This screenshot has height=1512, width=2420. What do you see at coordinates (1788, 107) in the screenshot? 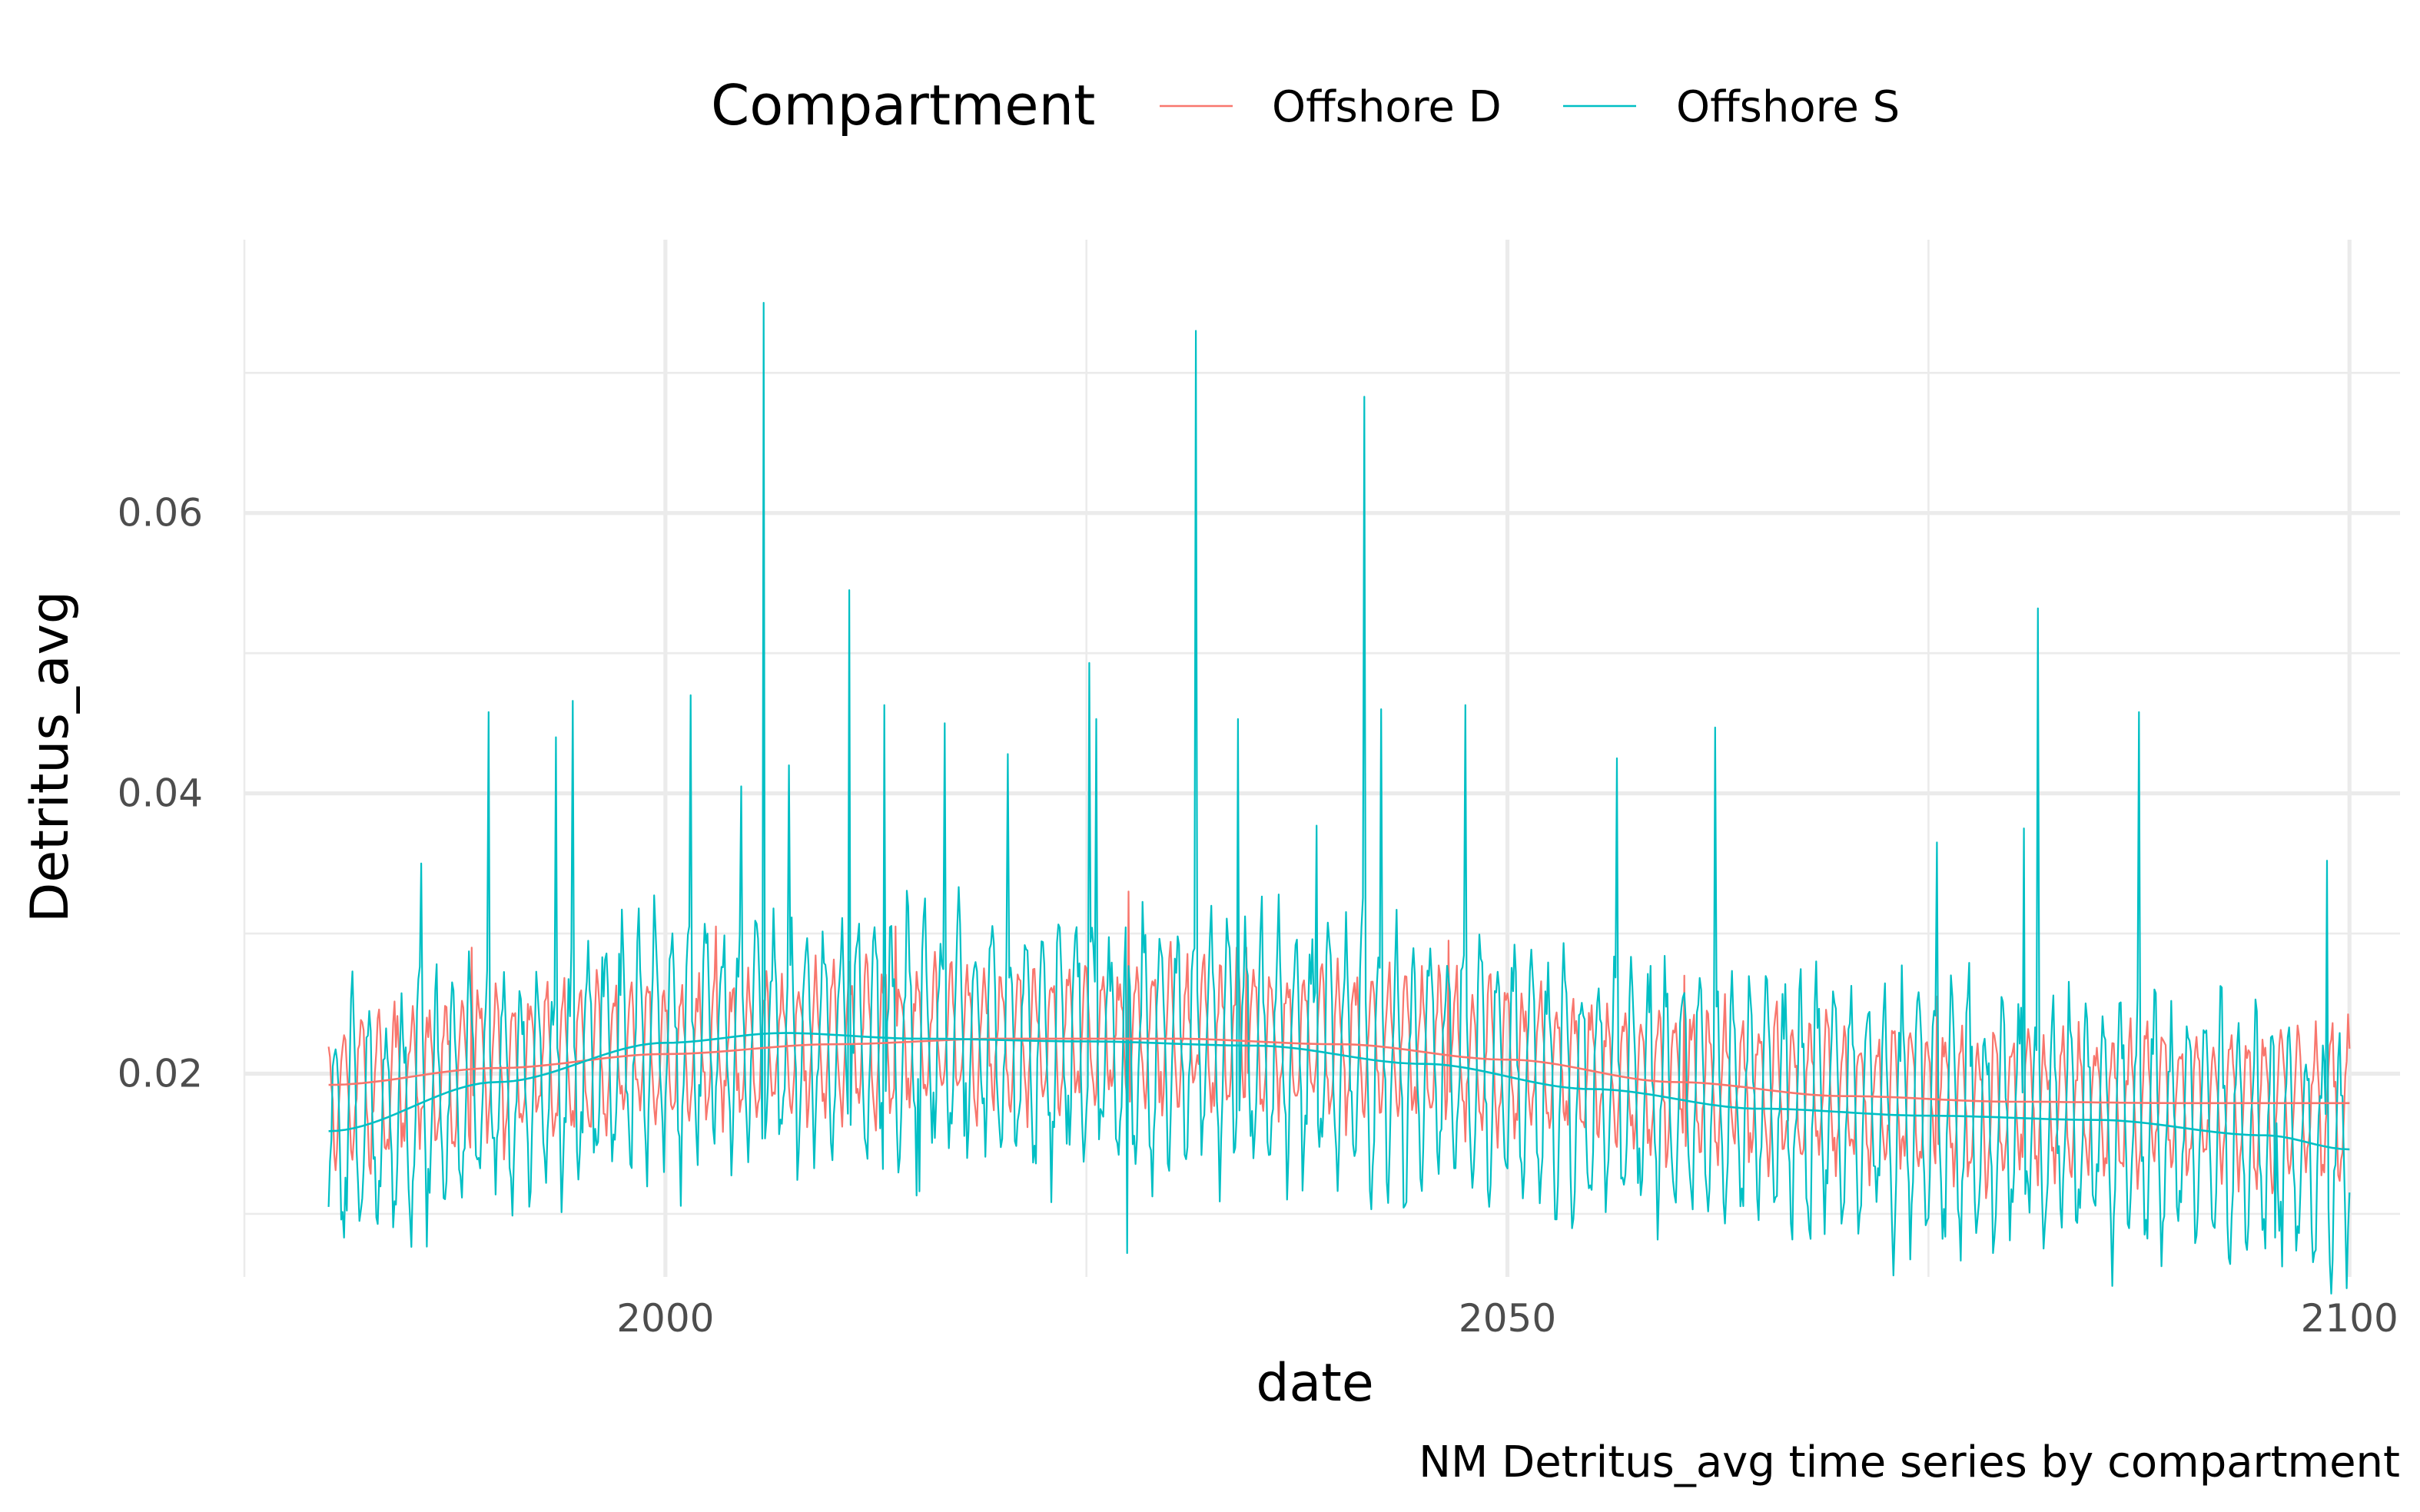
I see `legend-label-offshore-s: Offshore S` at bounding box center [1788, 107].